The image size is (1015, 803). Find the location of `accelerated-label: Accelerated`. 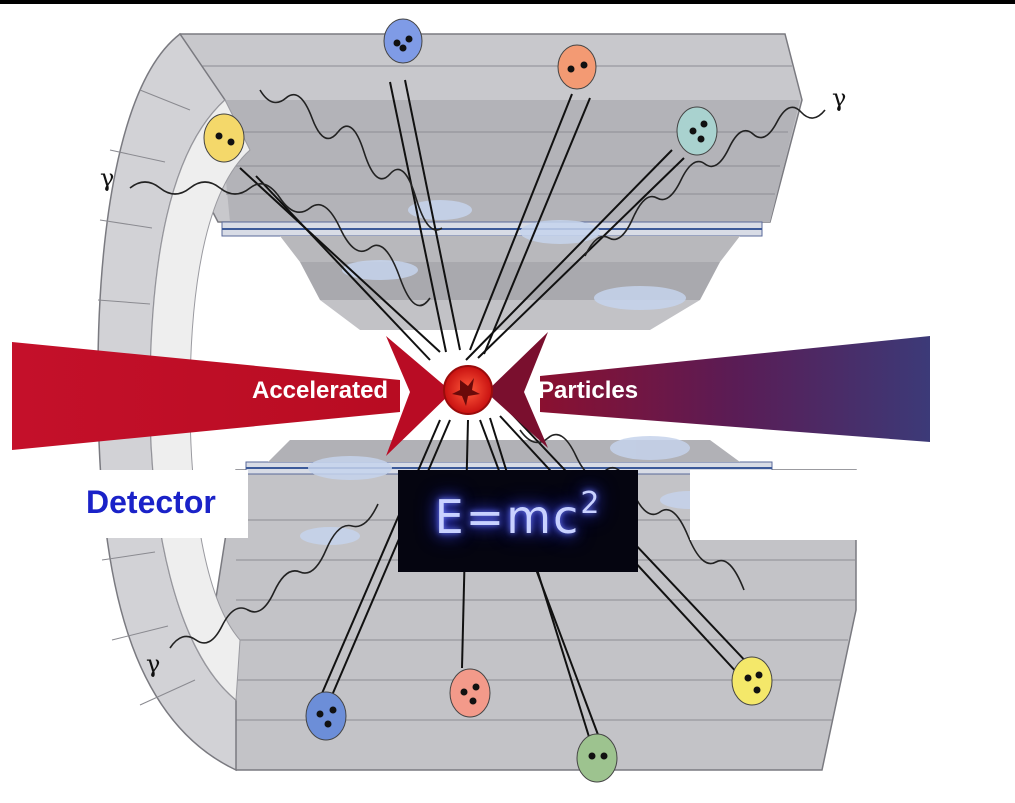

accelerated-label: Accelerated is located at coordinates (320, 391).